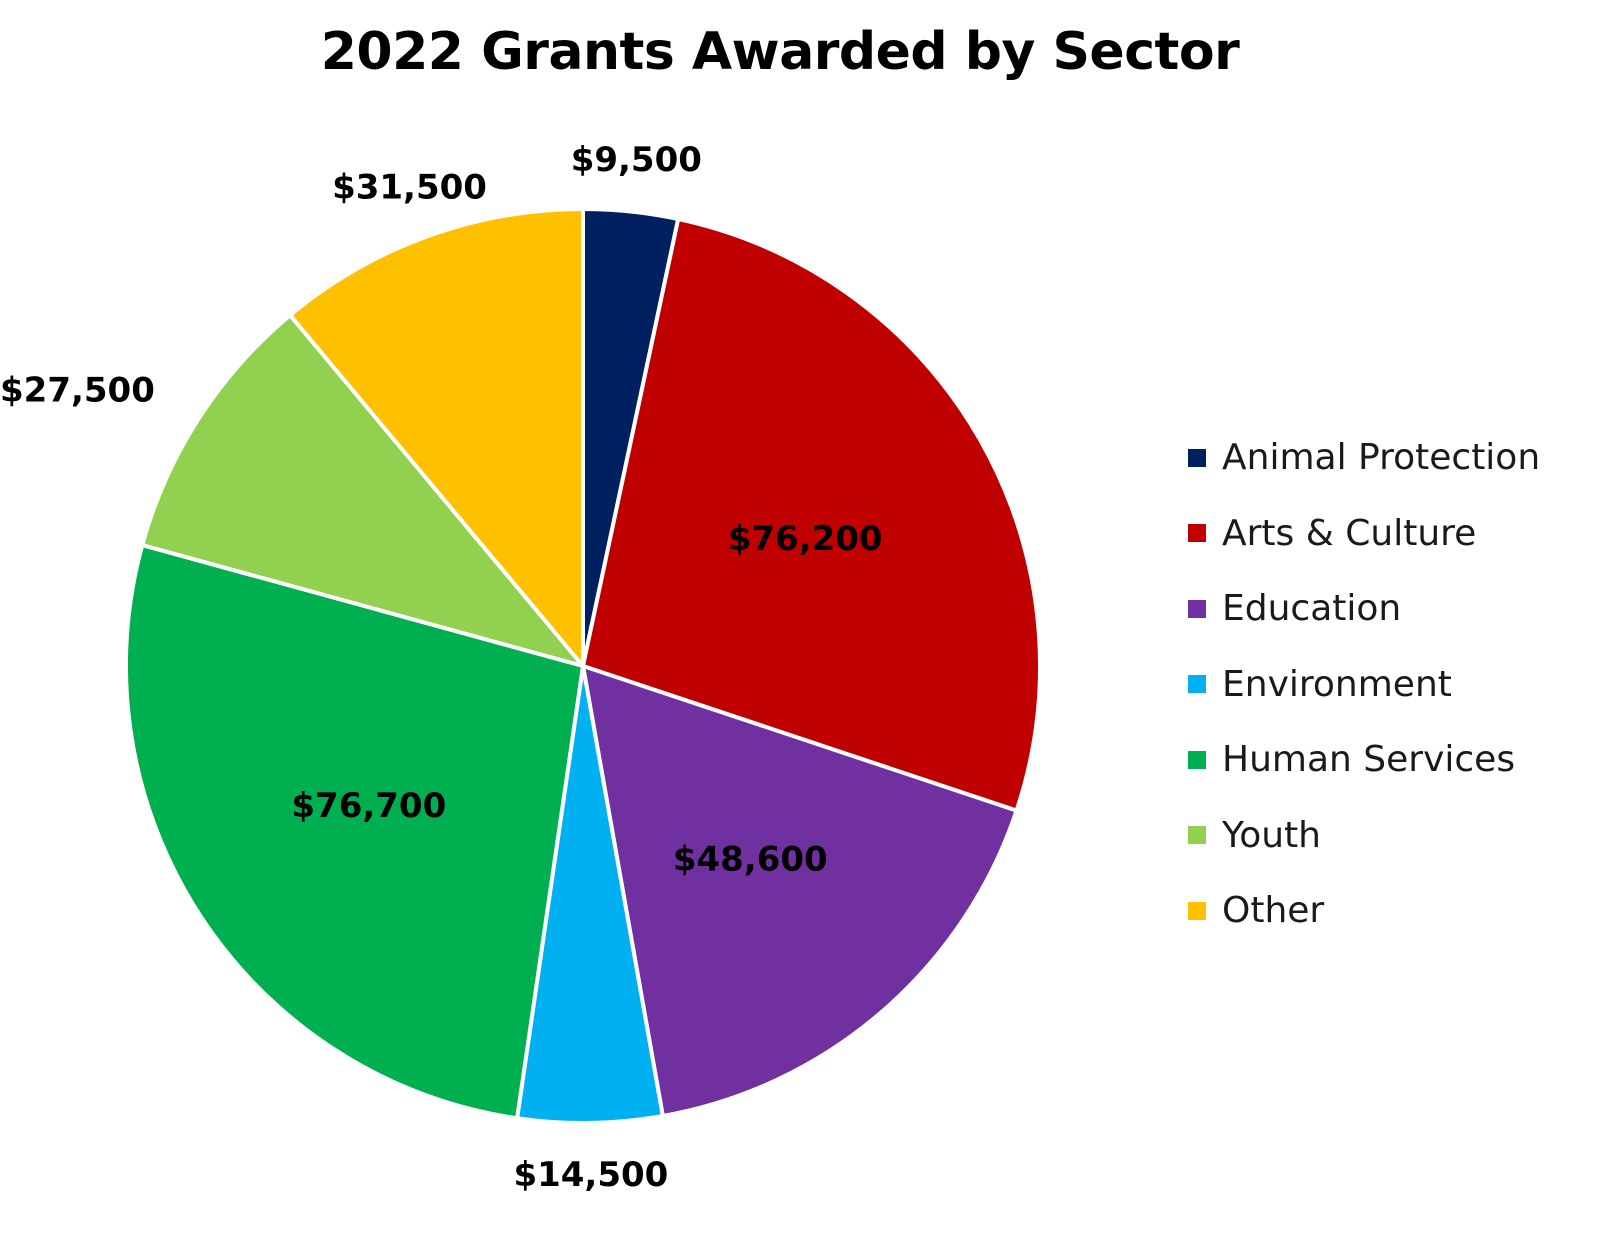 The height and width of the screenshot is (1238, 1600). What do you see at coordinates (1337, 684) in the screenshot?
I see `legend-label: Environment` at bounding box center [1337, 684].